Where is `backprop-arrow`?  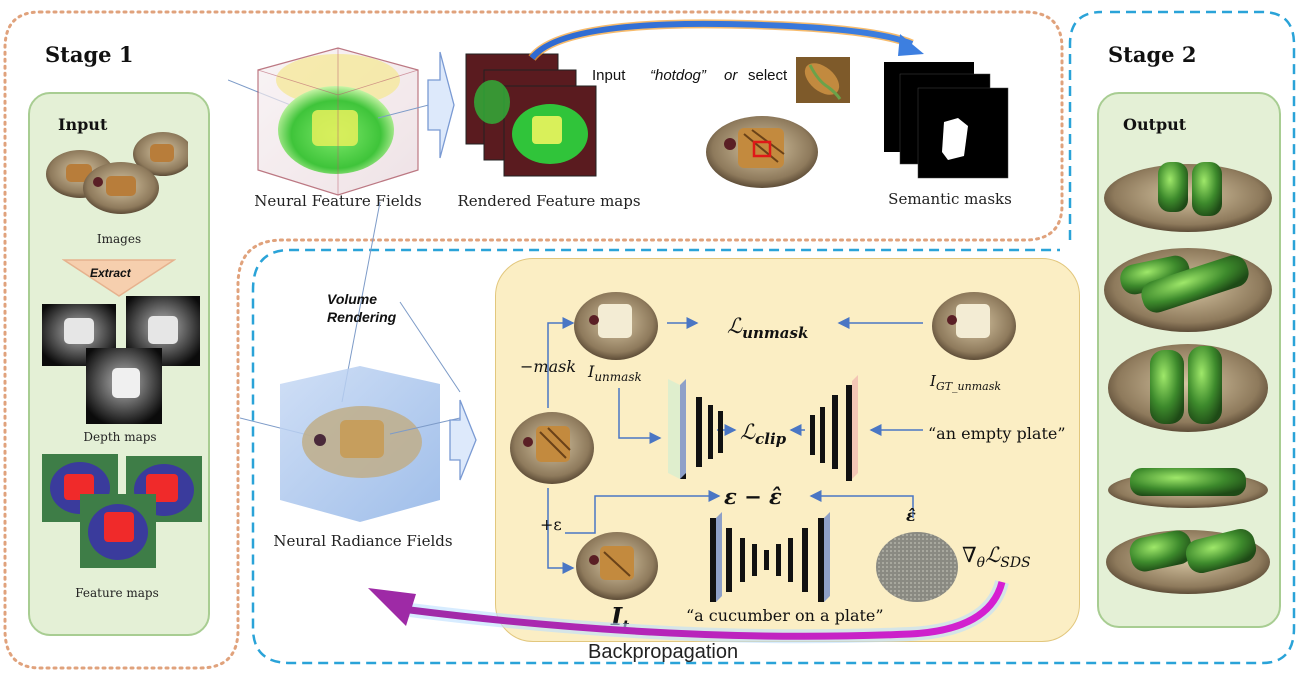 backprop-arrow is located at coordinates (688, 611).